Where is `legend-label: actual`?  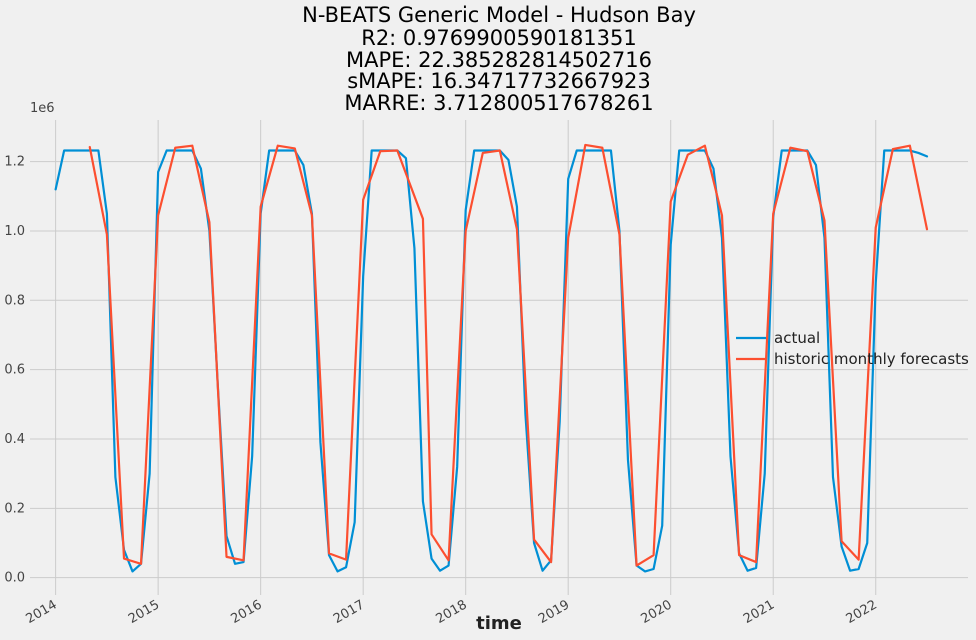
legend-label: actual is located at coordinates (797, 338).